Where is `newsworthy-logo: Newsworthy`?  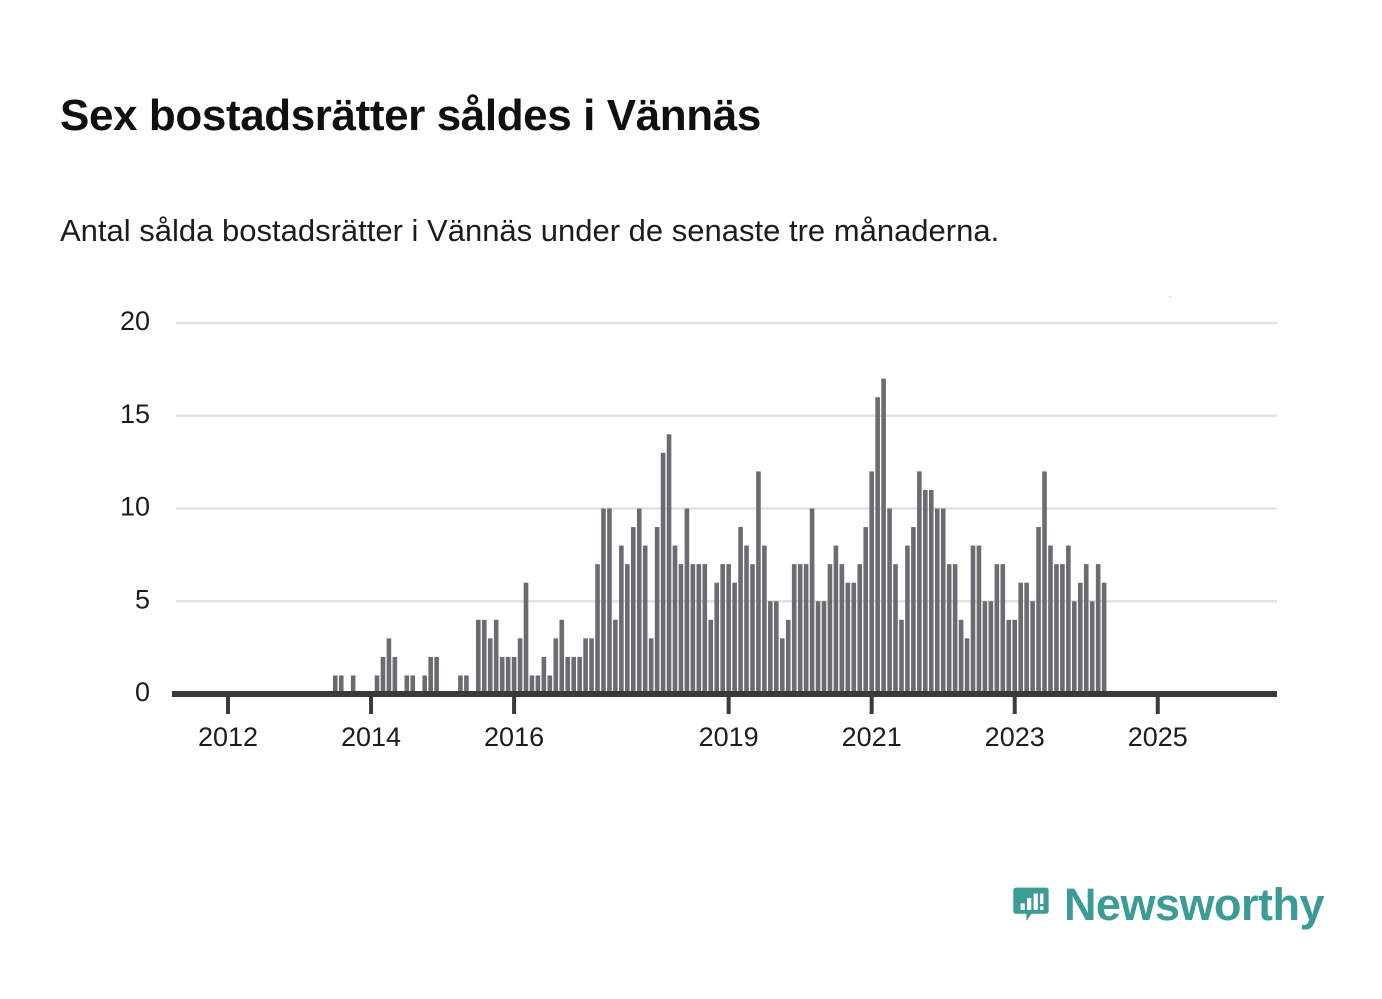
newsworthy-logo: Newsworthy is located at coordinates (1168, 904).